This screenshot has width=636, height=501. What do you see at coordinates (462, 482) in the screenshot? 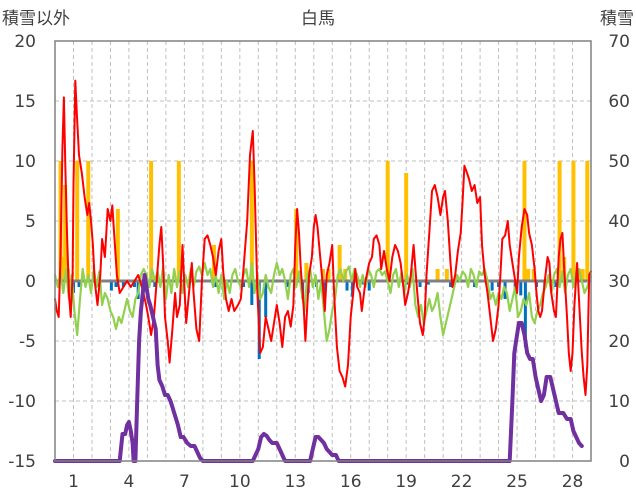
I see `x-tick-label: 22` at bounding box center [462, 482].